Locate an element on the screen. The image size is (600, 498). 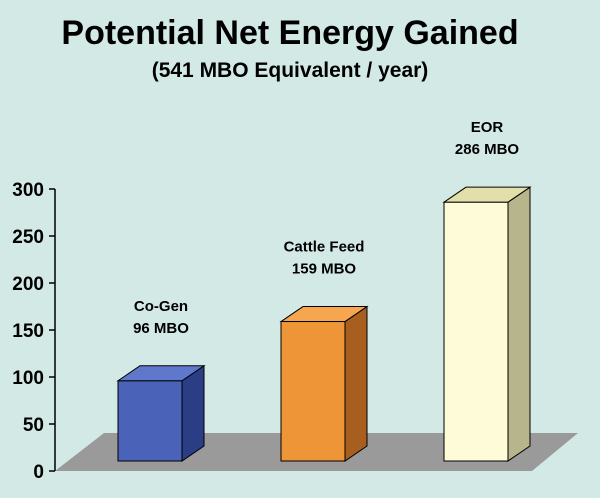
y-tick-label: 100 is located at coordinates (28, 378).